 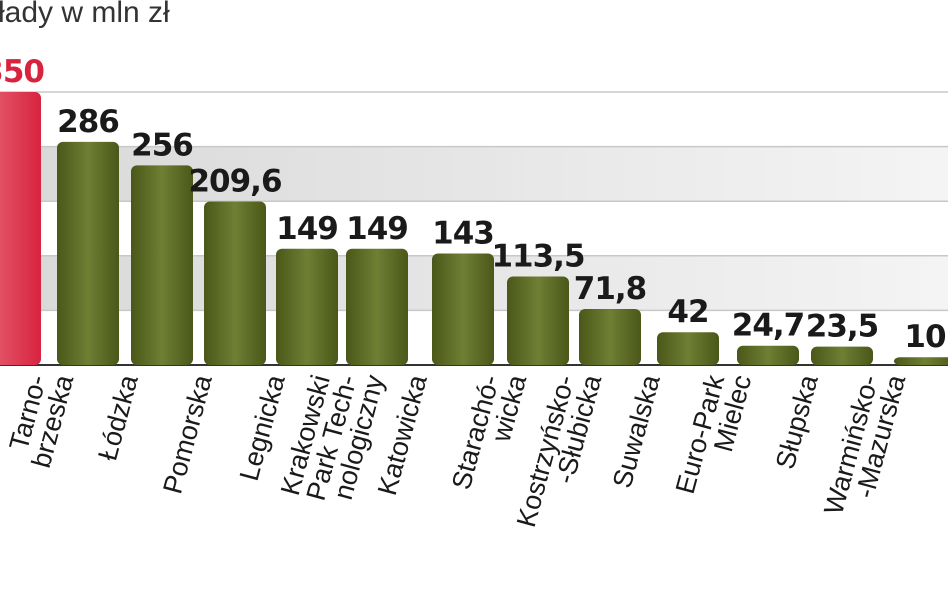 What do you see at coordinates (118, 417) in the screenshot?
I see `x-tick-label: Łódzka` at bounding box center [118, 417].